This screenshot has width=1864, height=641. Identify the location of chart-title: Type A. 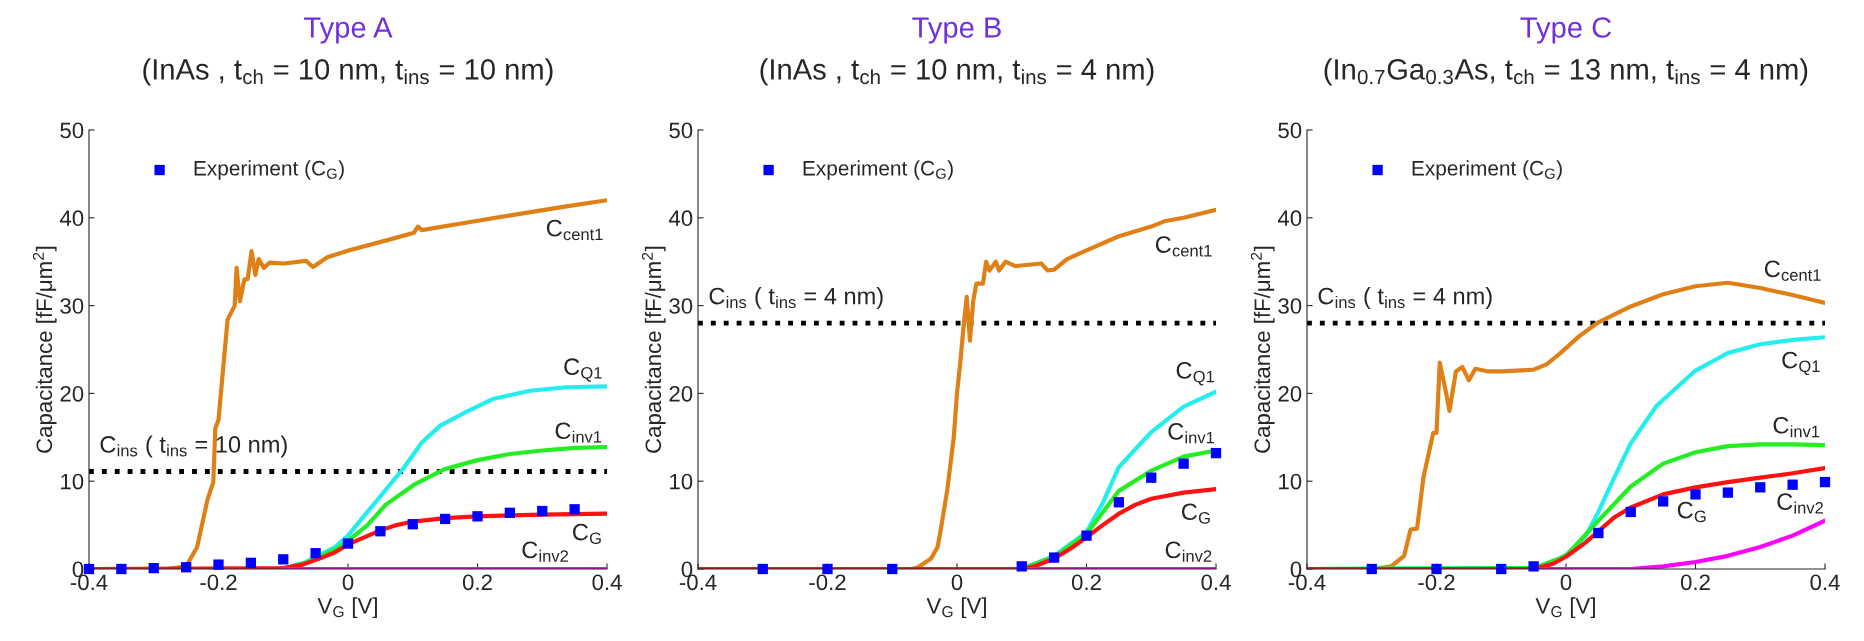
(348, 30).